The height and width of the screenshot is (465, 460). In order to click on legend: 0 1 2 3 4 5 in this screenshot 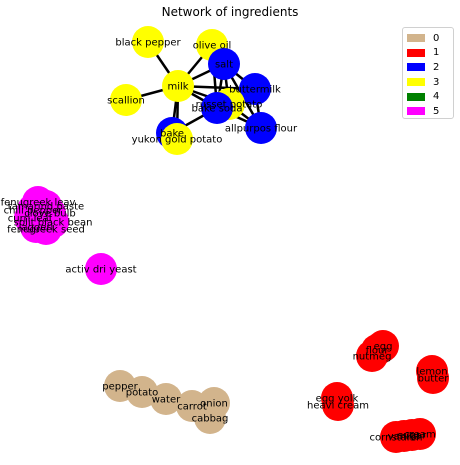, I will do `click(428, 73)`.